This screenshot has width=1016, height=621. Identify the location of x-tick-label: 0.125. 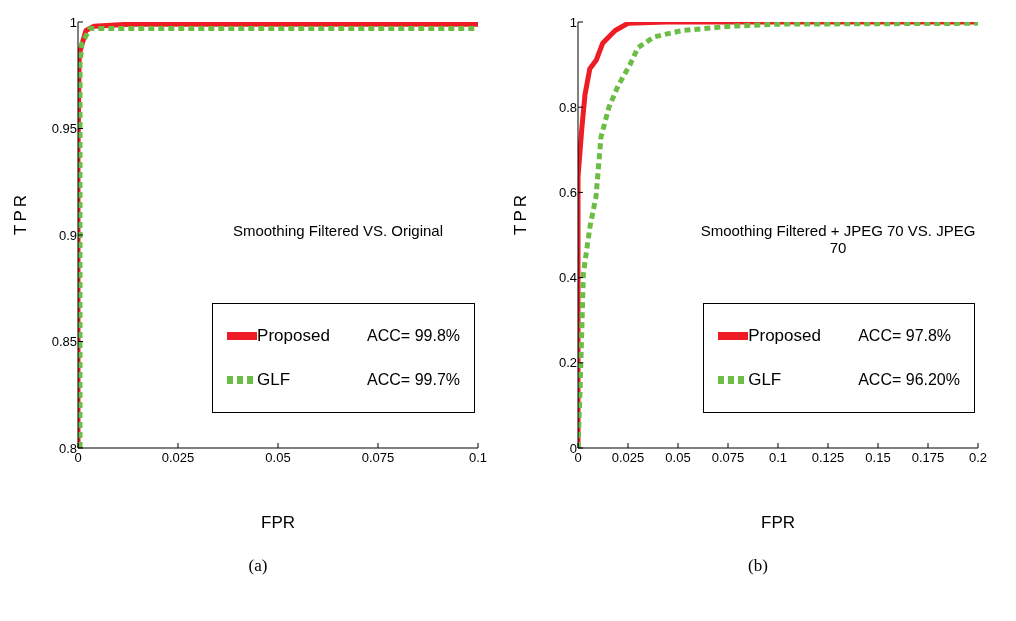
(828, 458).